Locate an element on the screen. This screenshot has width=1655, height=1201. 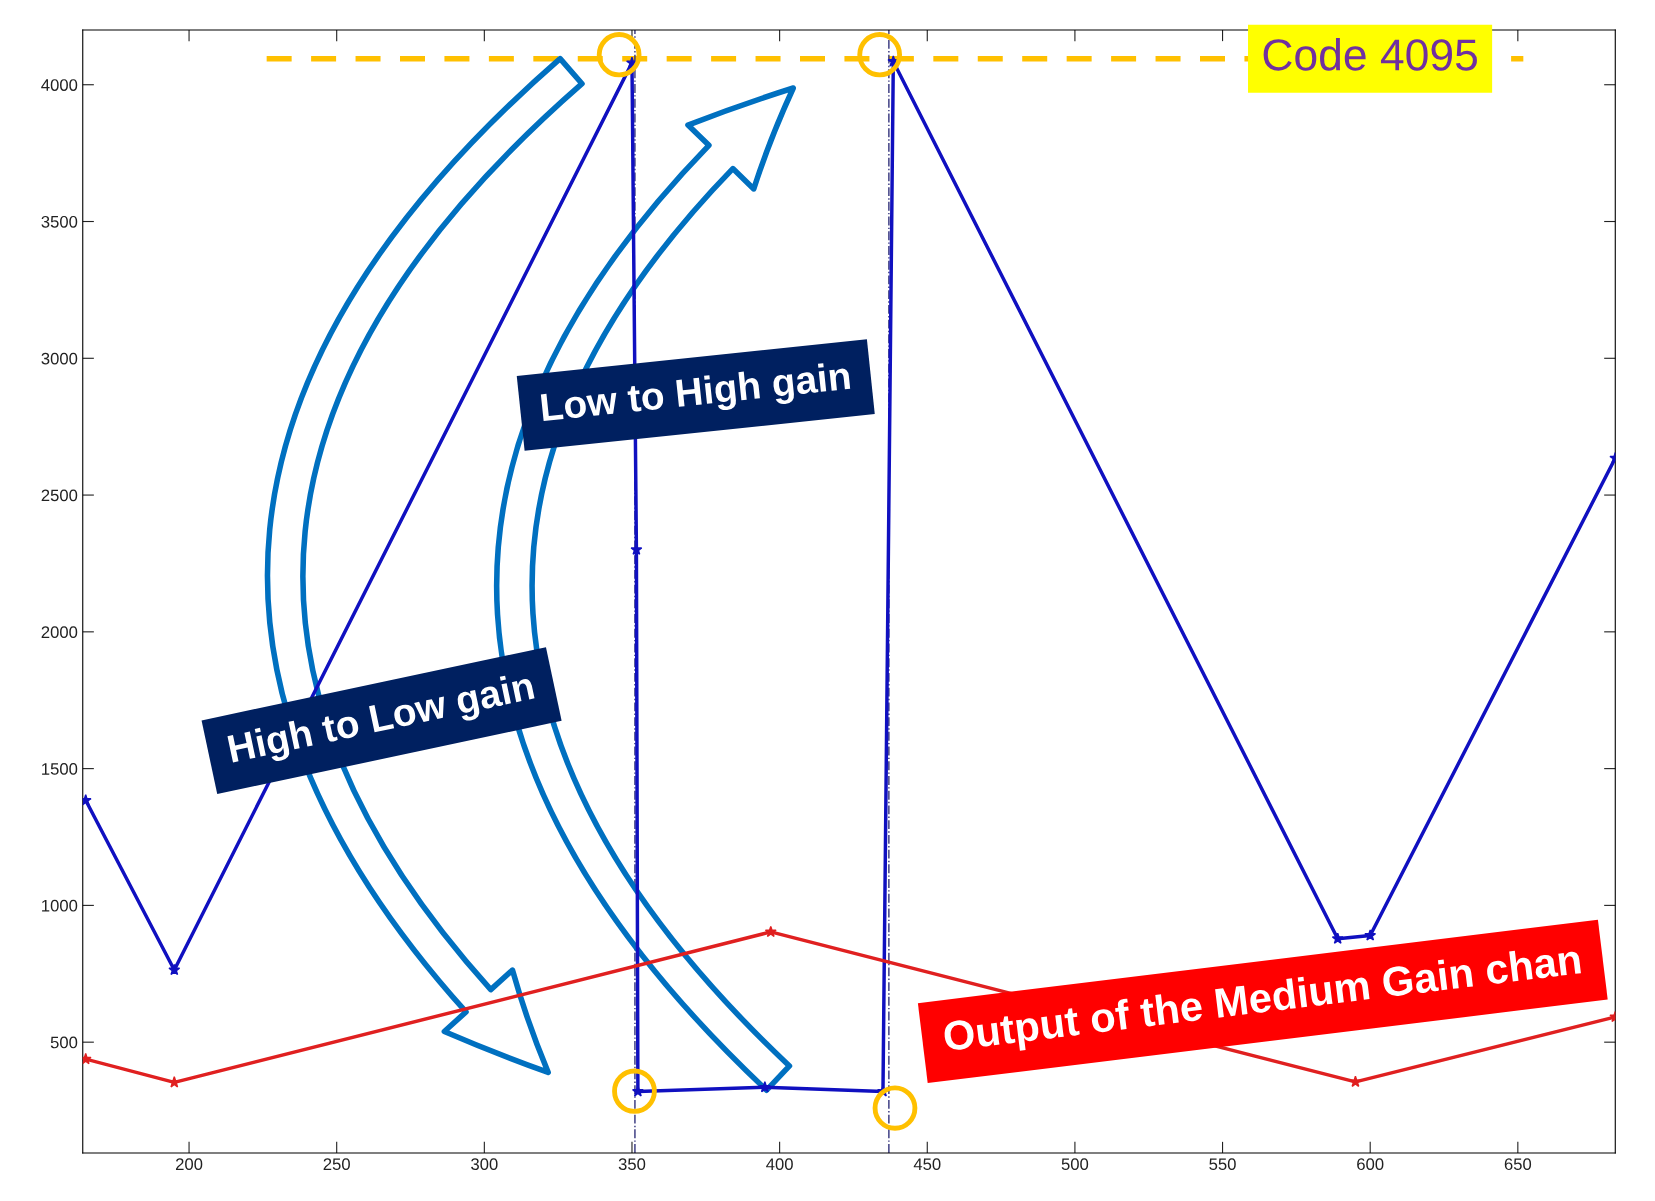
y-tick-label: 4000 is located at coordinates (59, 85).